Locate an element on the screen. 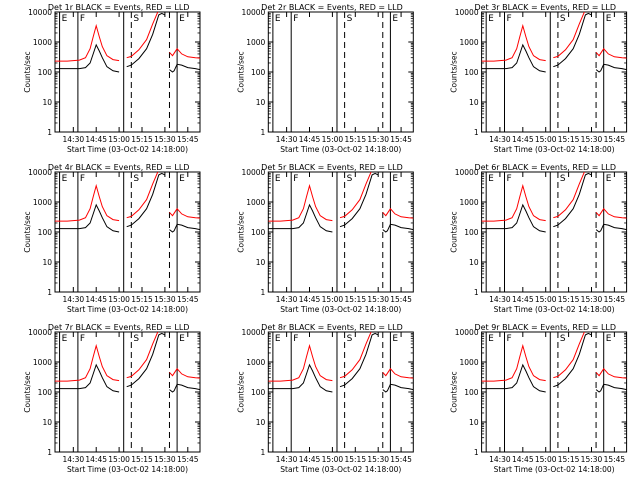 The height and width of the screenshot is (480, 640). panel-title: Det 4r BLACK = Events, RED = LLD is located at coordinates (119, 167).